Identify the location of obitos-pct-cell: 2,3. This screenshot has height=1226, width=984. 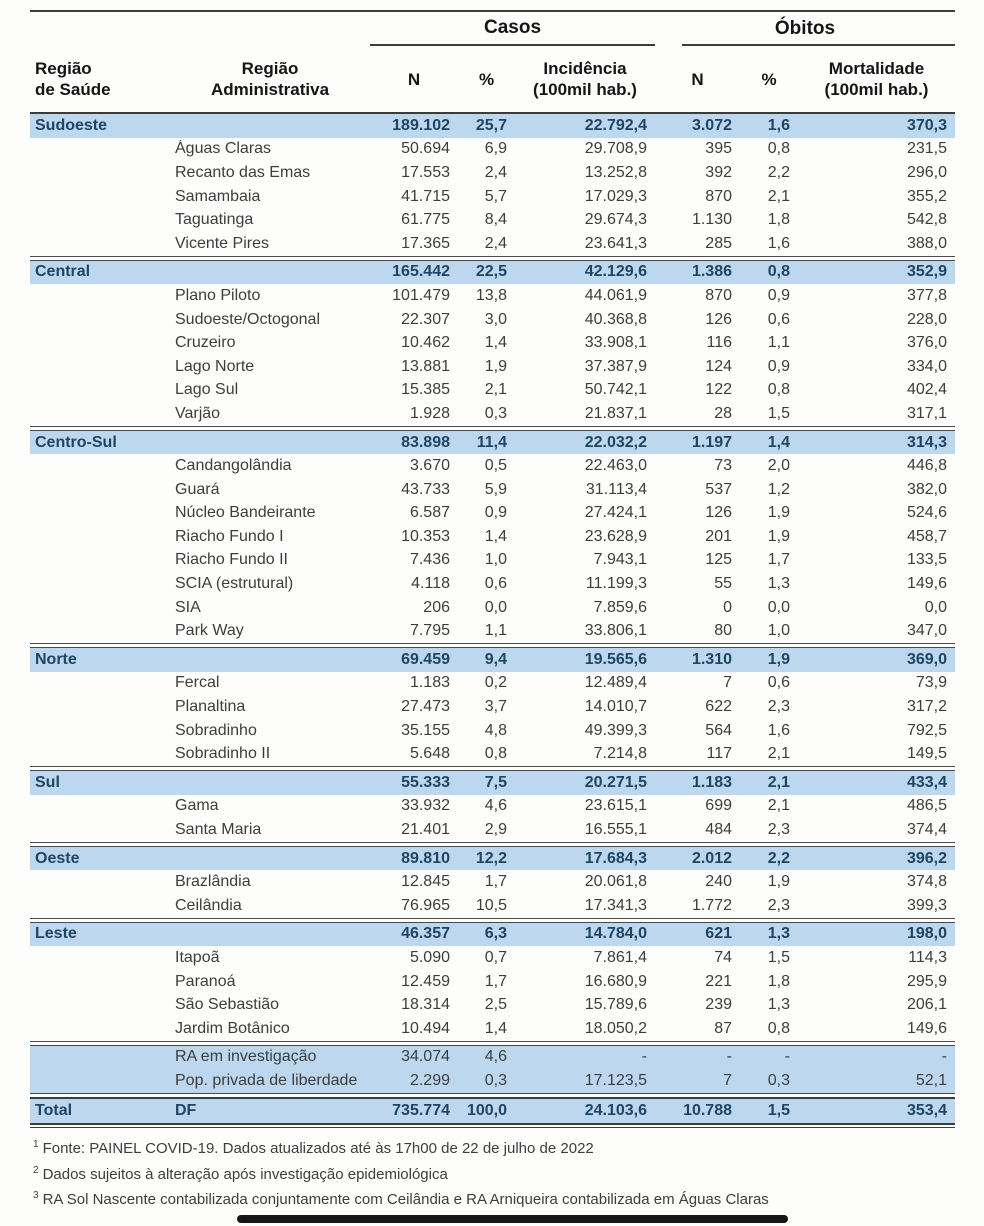
(778, 707).